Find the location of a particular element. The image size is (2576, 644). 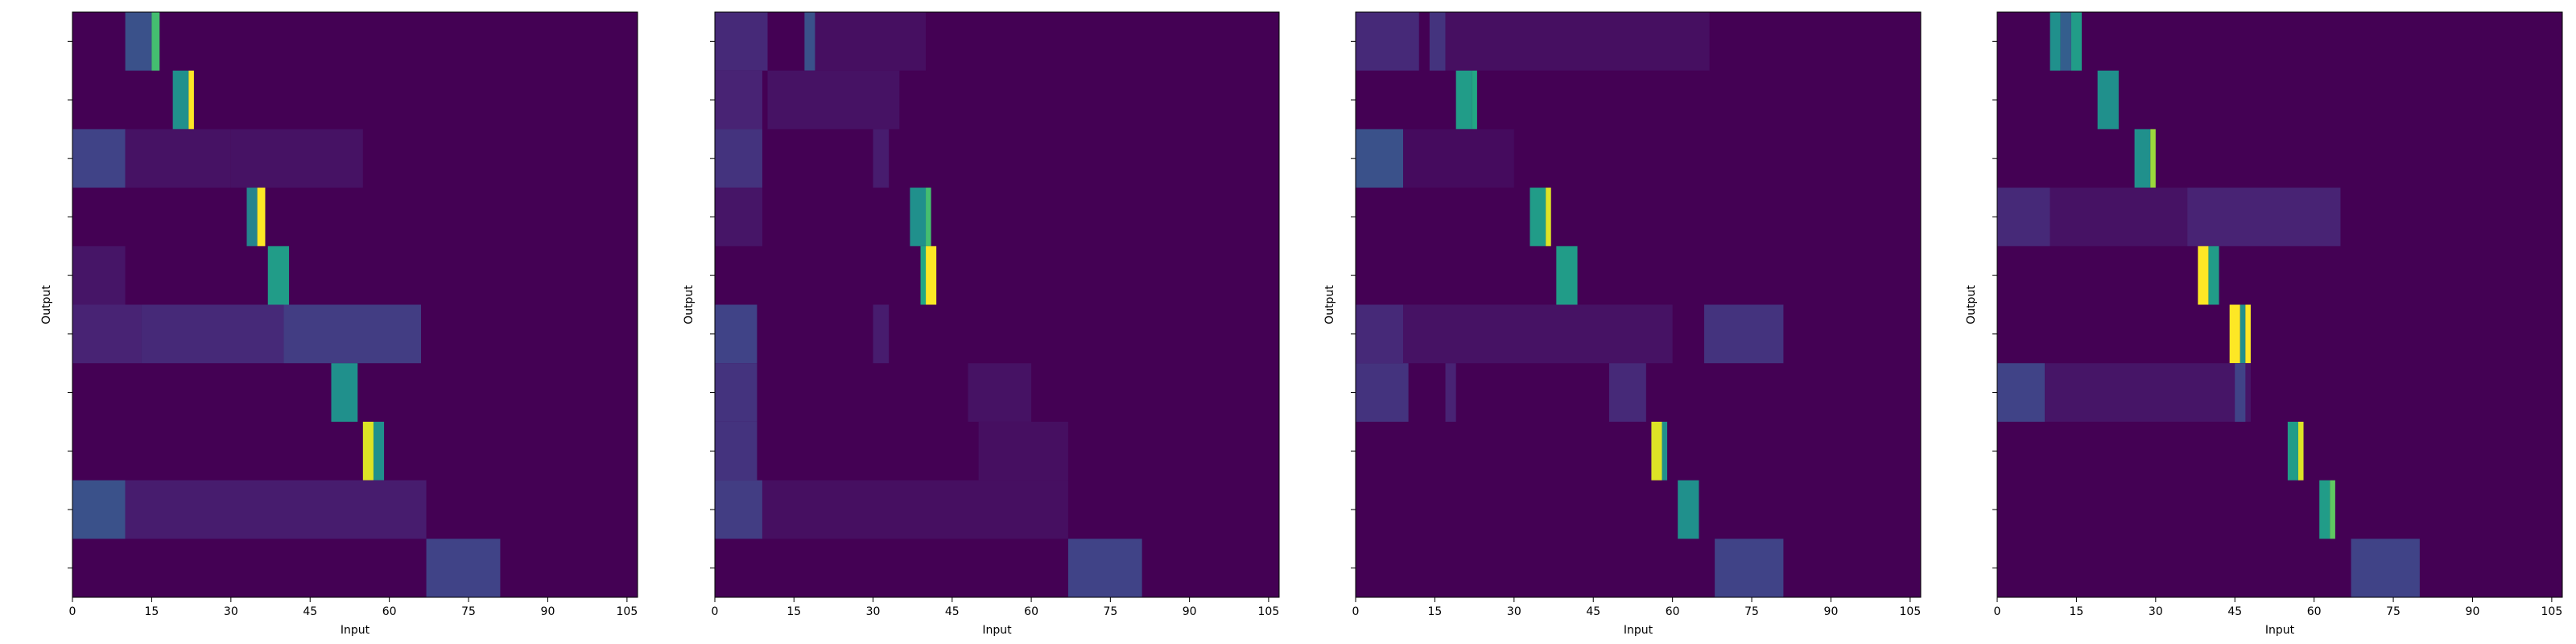

heatmap-cell-r2-s2 is located at coordinates (296, 158).